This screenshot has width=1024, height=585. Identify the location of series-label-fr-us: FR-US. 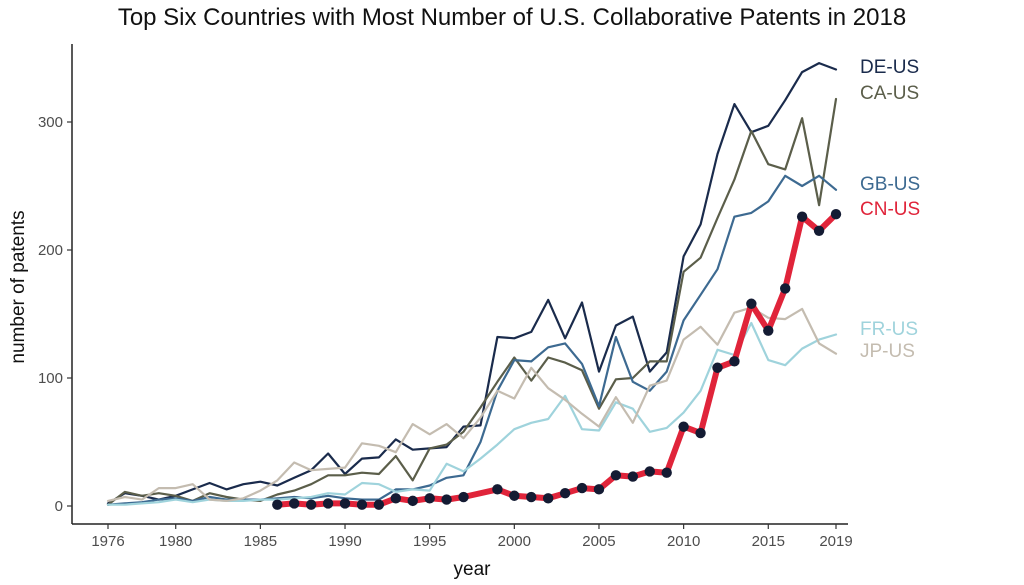
(889, 329).